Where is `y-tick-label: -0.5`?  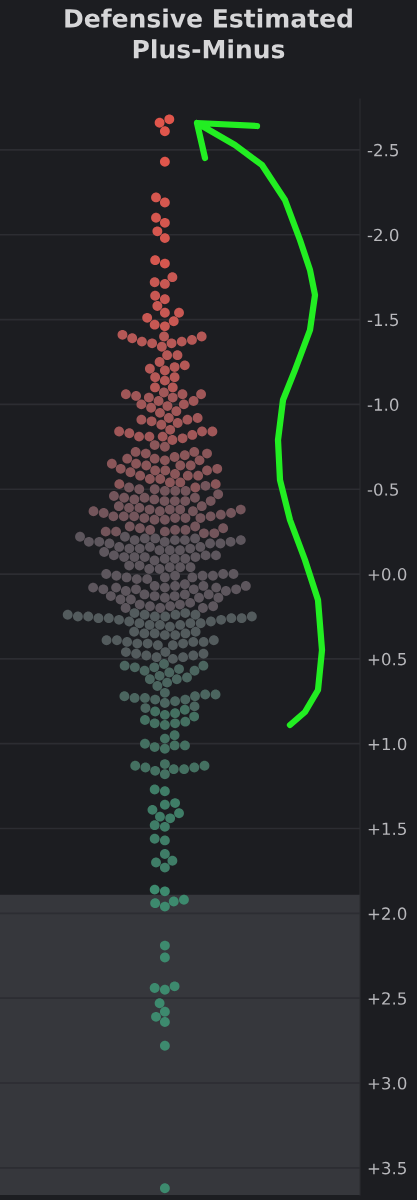
y-tick-label: -0.5 is located at coordinates (383, 489).